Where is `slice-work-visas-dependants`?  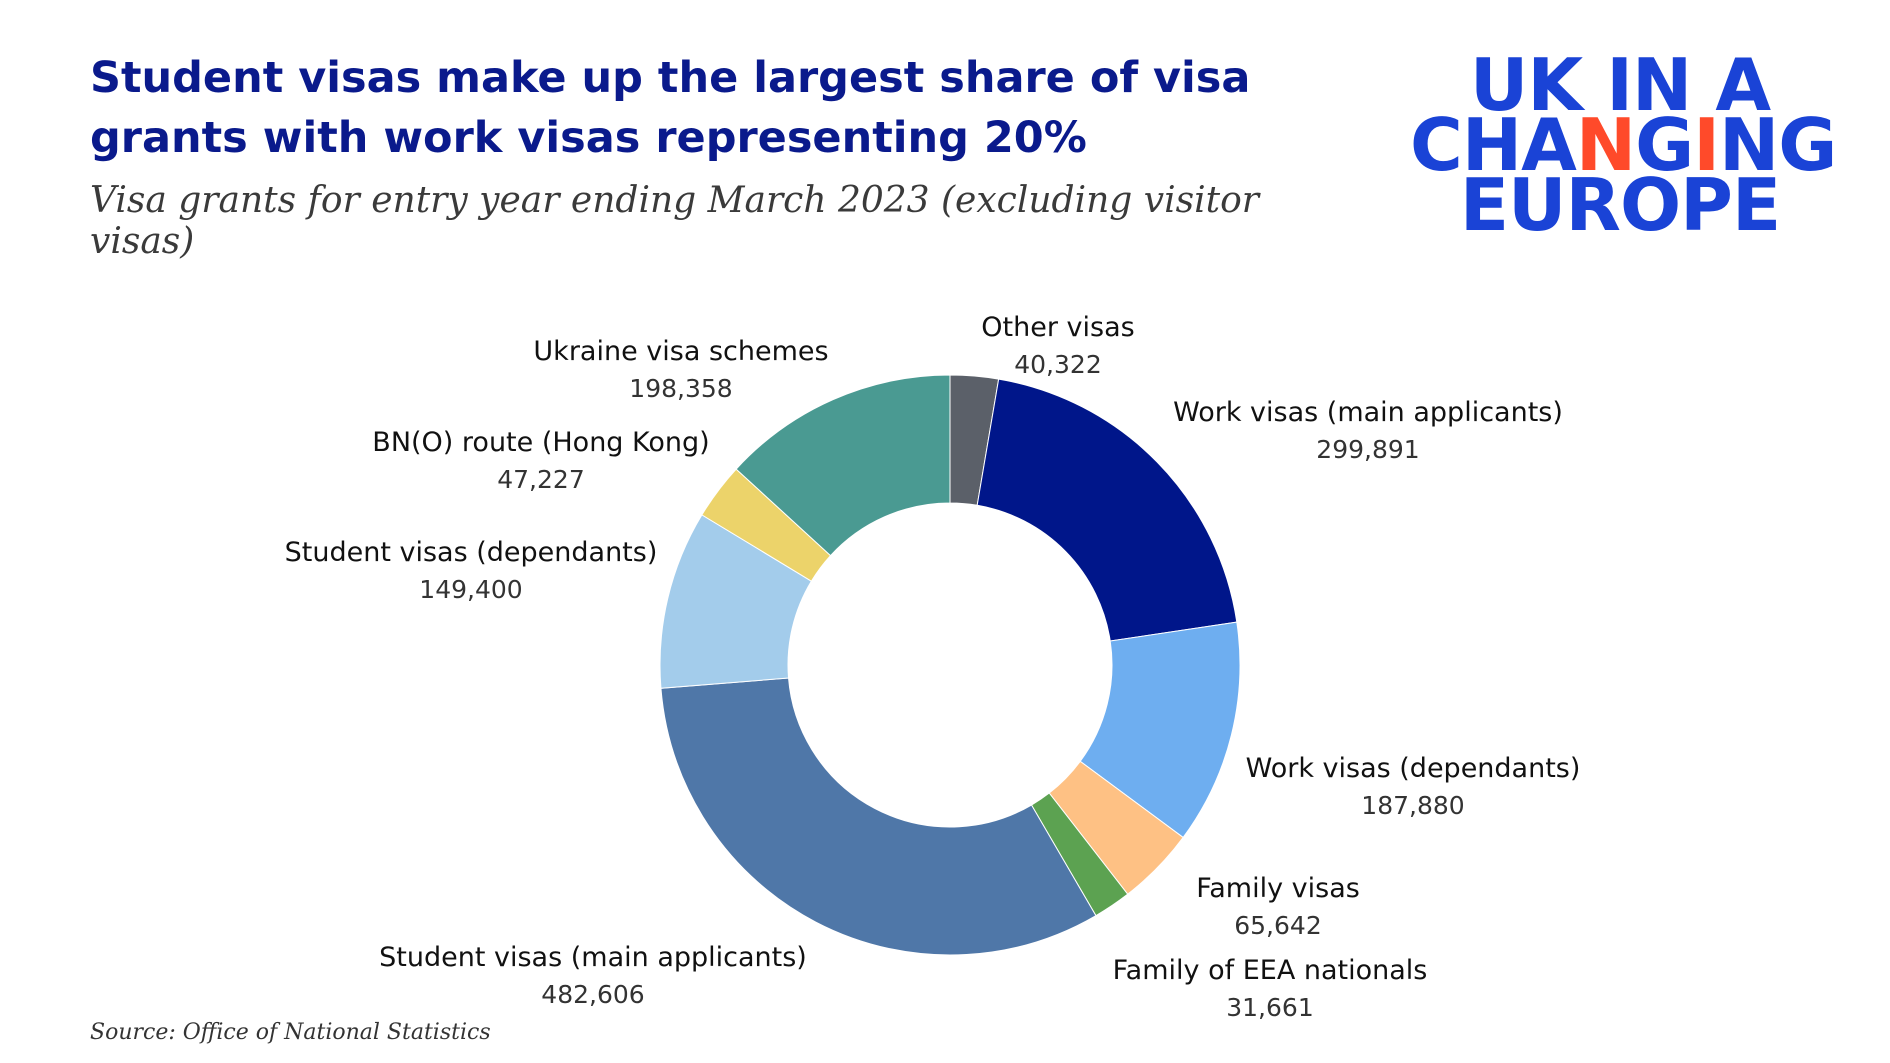
slice-work-visas-dependants is located at coordinates (1160, 730).